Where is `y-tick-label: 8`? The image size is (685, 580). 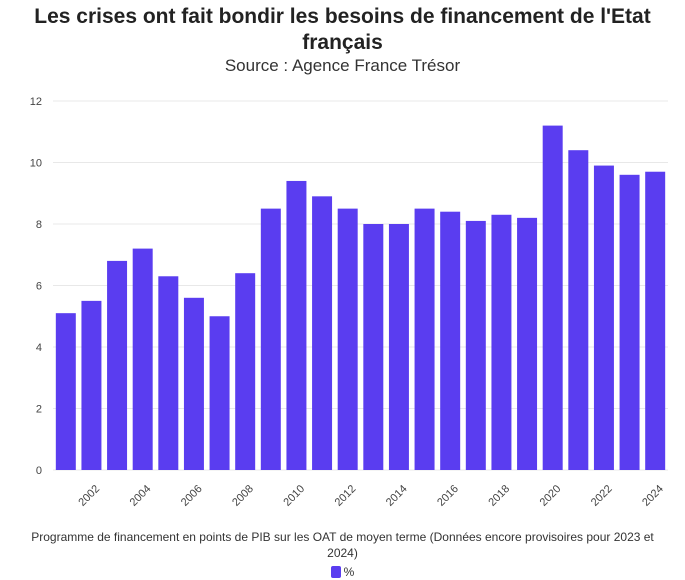 y-tick-label: 8 is located at coordinates (39, 225).